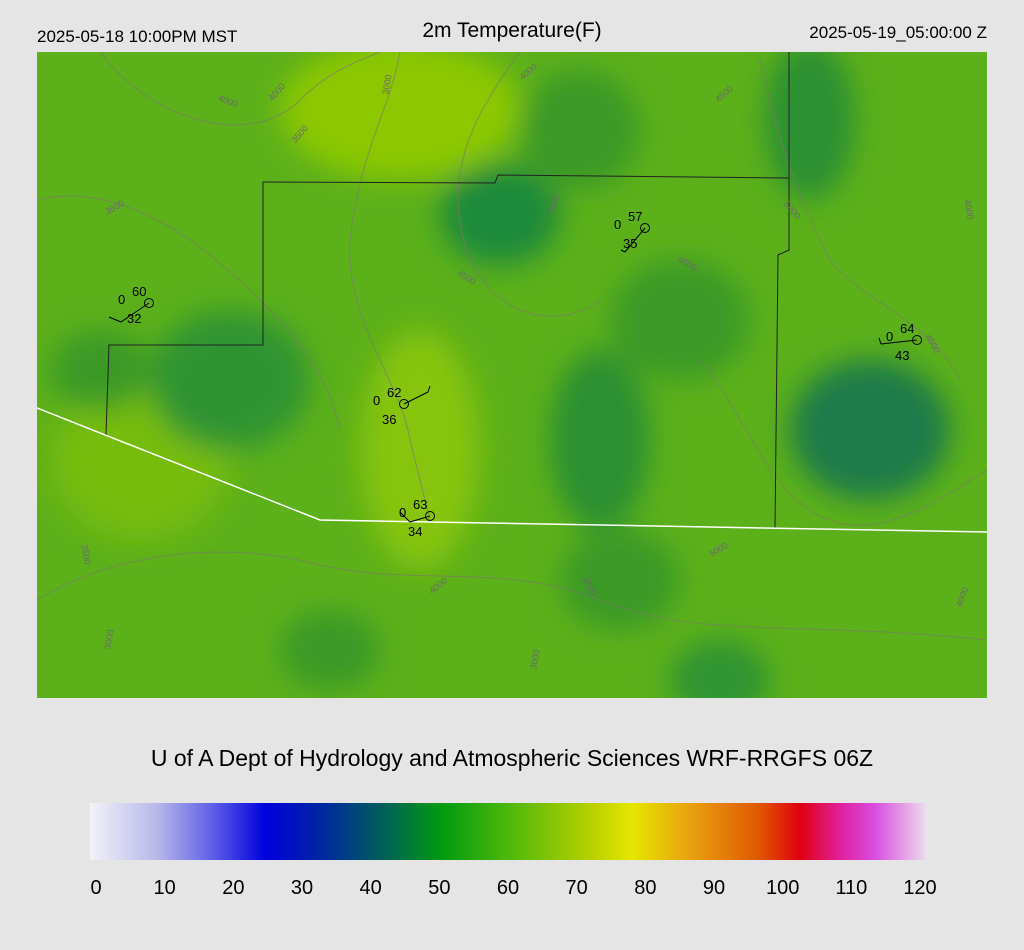 The height and width of the screenshot is (950, 1024). What do you see at coordinates (577, 888) in the screenshot?
I see `colorbar-tick-label: 70` at bounding box center [577, 888].